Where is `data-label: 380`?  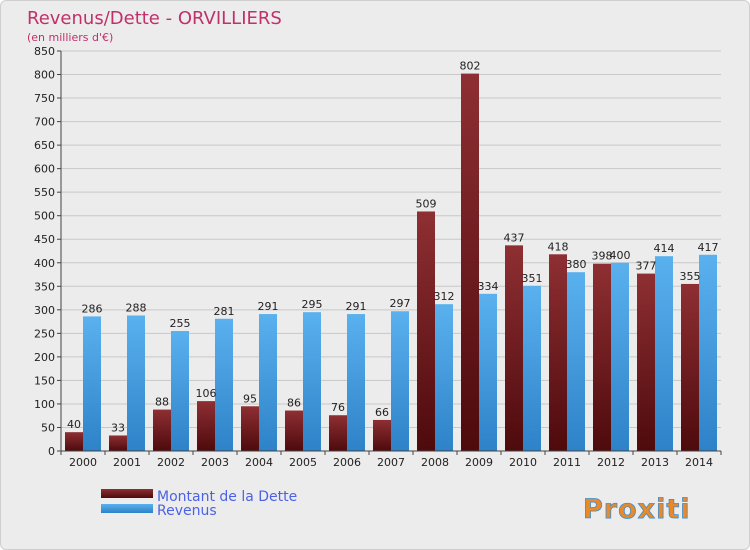 data-label: 380 is located at coordinates (576, 264).